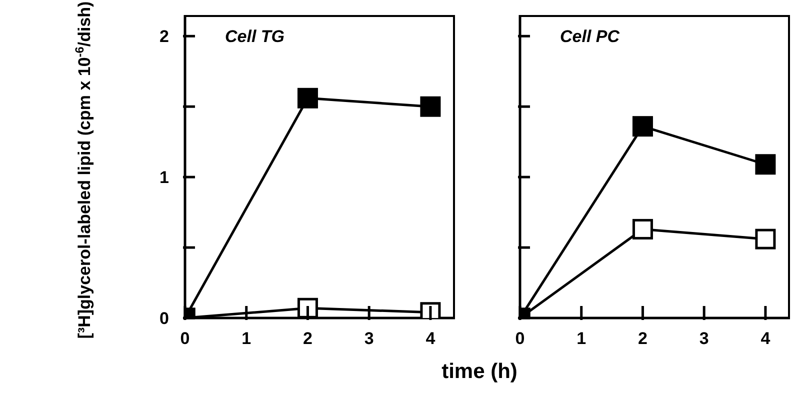 The image size is (799, 409). Describe the element at coordinates (164, 36) in the screenshot. I see `y-tick-label: 2` at that location.